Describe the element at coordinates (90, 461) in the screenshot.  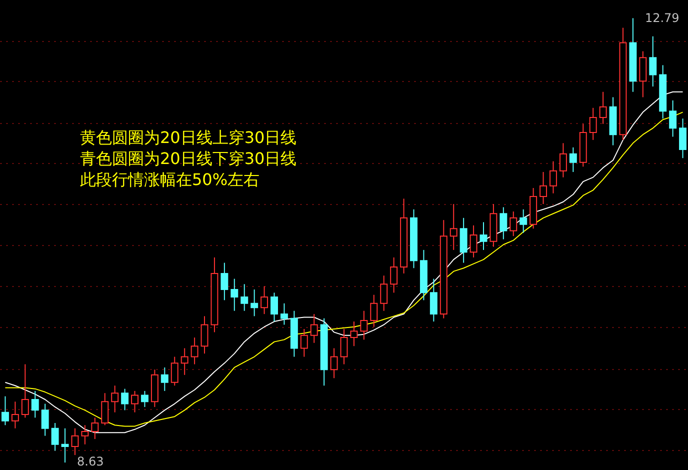
I see `annotation: 8.63` at that location.